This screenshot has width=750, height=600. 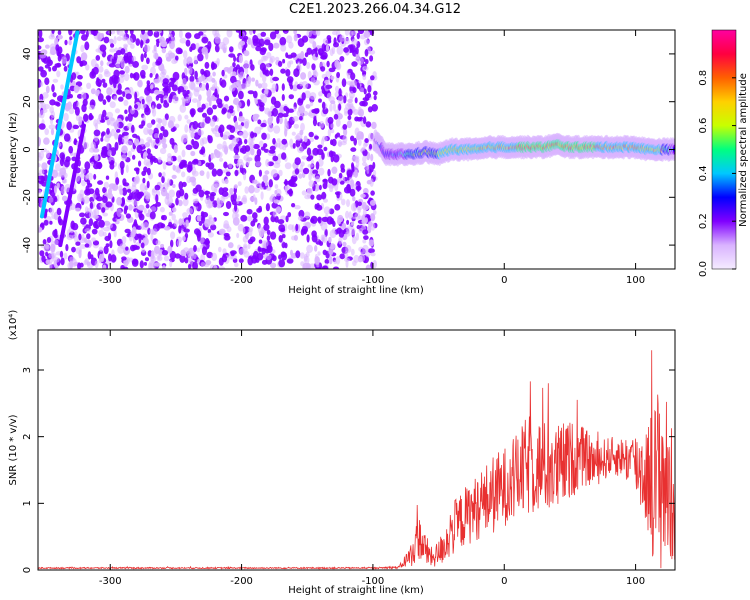 What do you see at coordinates (703, 78) in the screenshot?
I see `colorbar-tick-label: 0.8` at bounding box center [703, 78].